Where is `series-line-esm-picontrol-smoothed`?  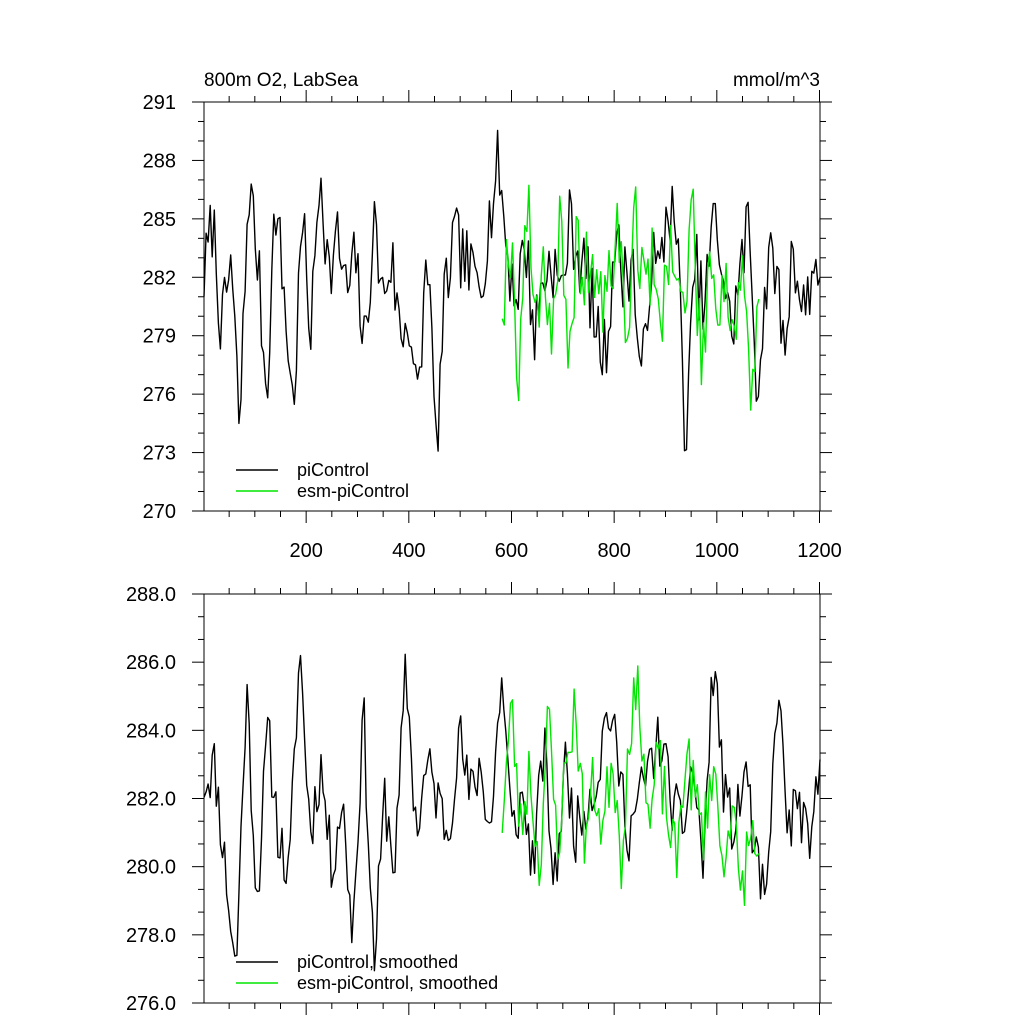
series-line-esm-picontrol-smoothed is located at coordinates (630, 785).